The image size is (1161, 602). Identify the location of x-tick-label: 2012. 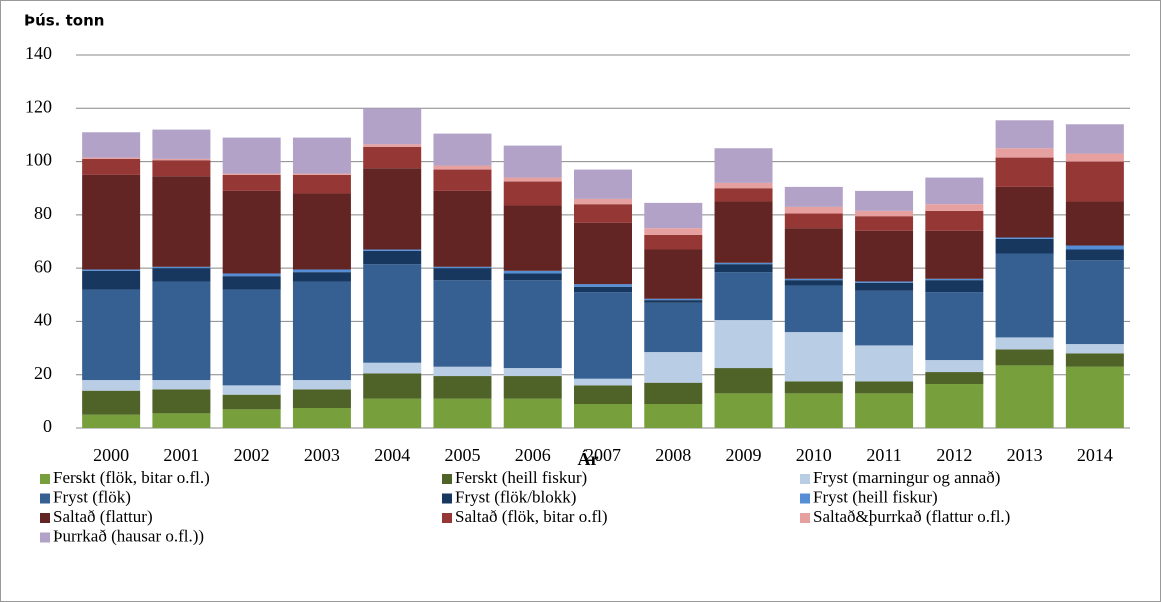
(954, 455).